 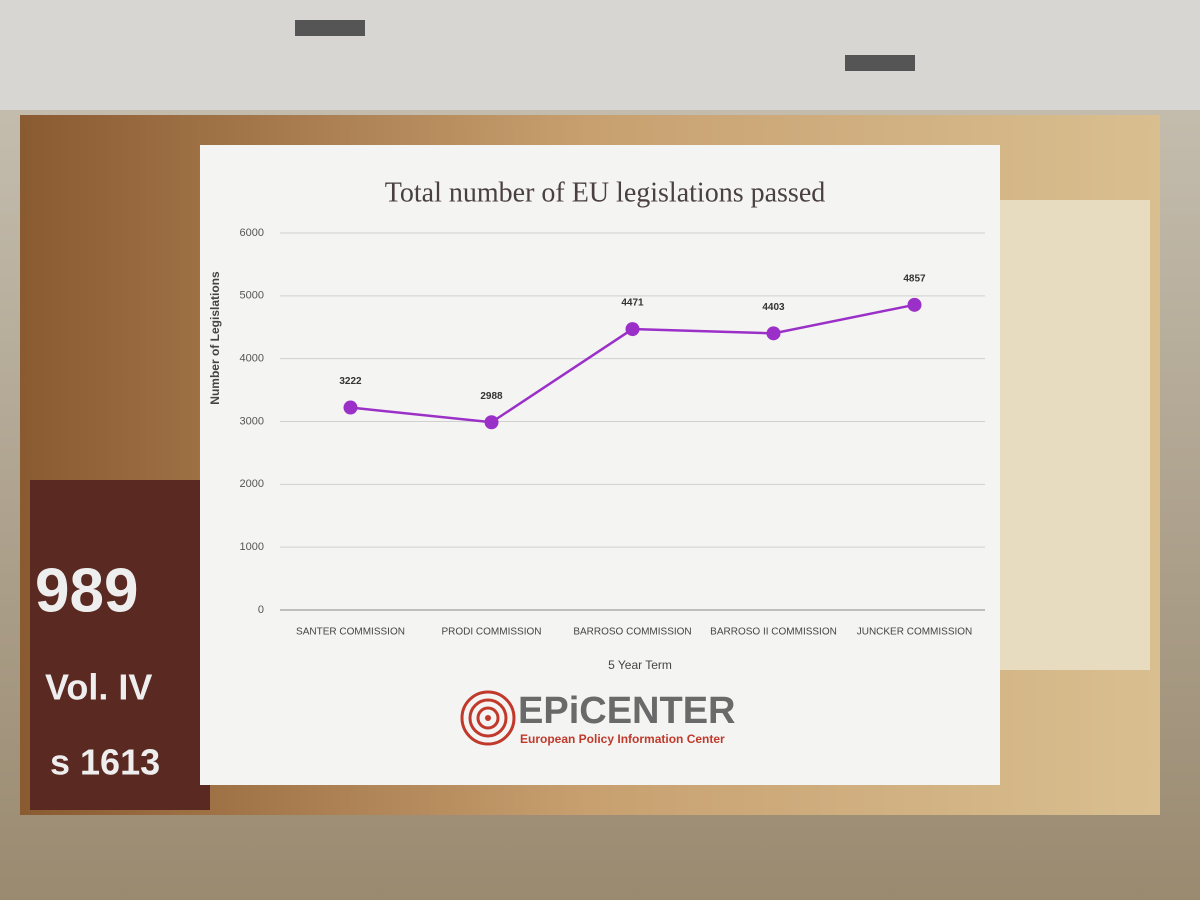 What do you see at coordinates (605, 192) in the screenshot?
I see `chart-title: Total number of EU legislations passed` at bounding box center [605, 192].